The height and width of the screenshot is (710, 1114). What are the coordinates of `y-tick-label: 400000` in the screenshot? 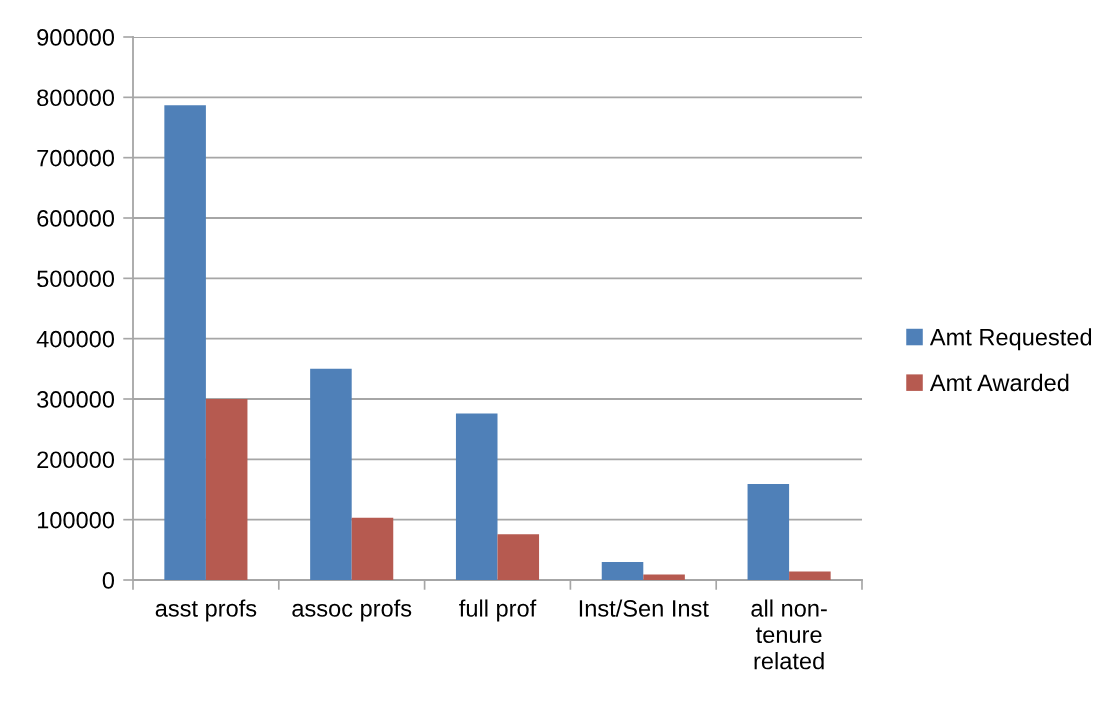 It's located at (75, 339).